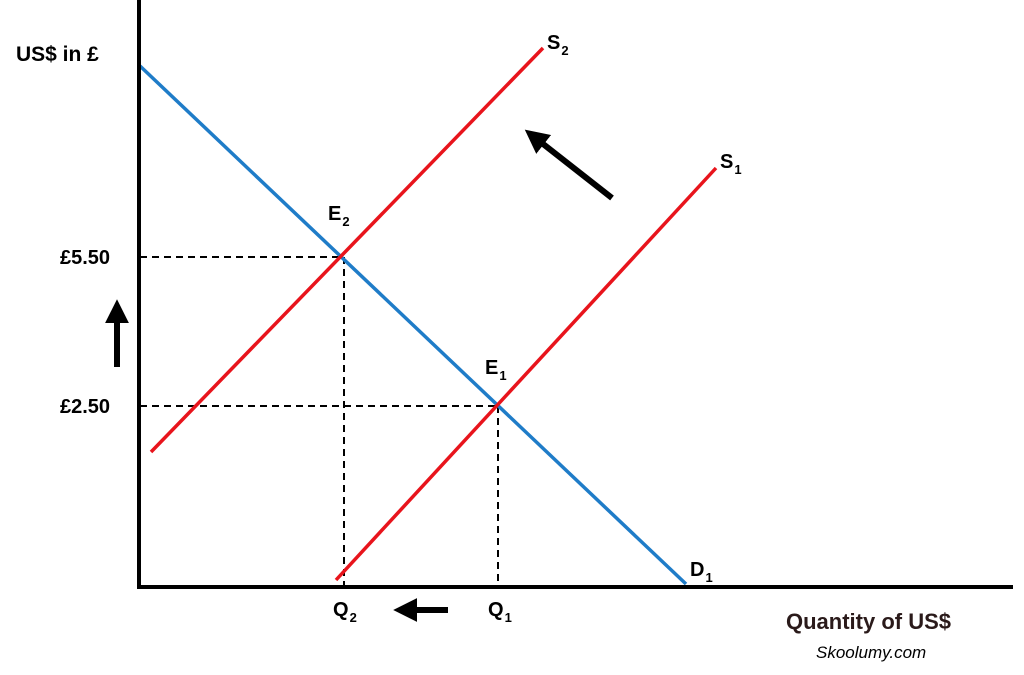  Describe the element at coordinates (701, 572) in the screenshot. I see `curve-label-d1: D1` at that location.